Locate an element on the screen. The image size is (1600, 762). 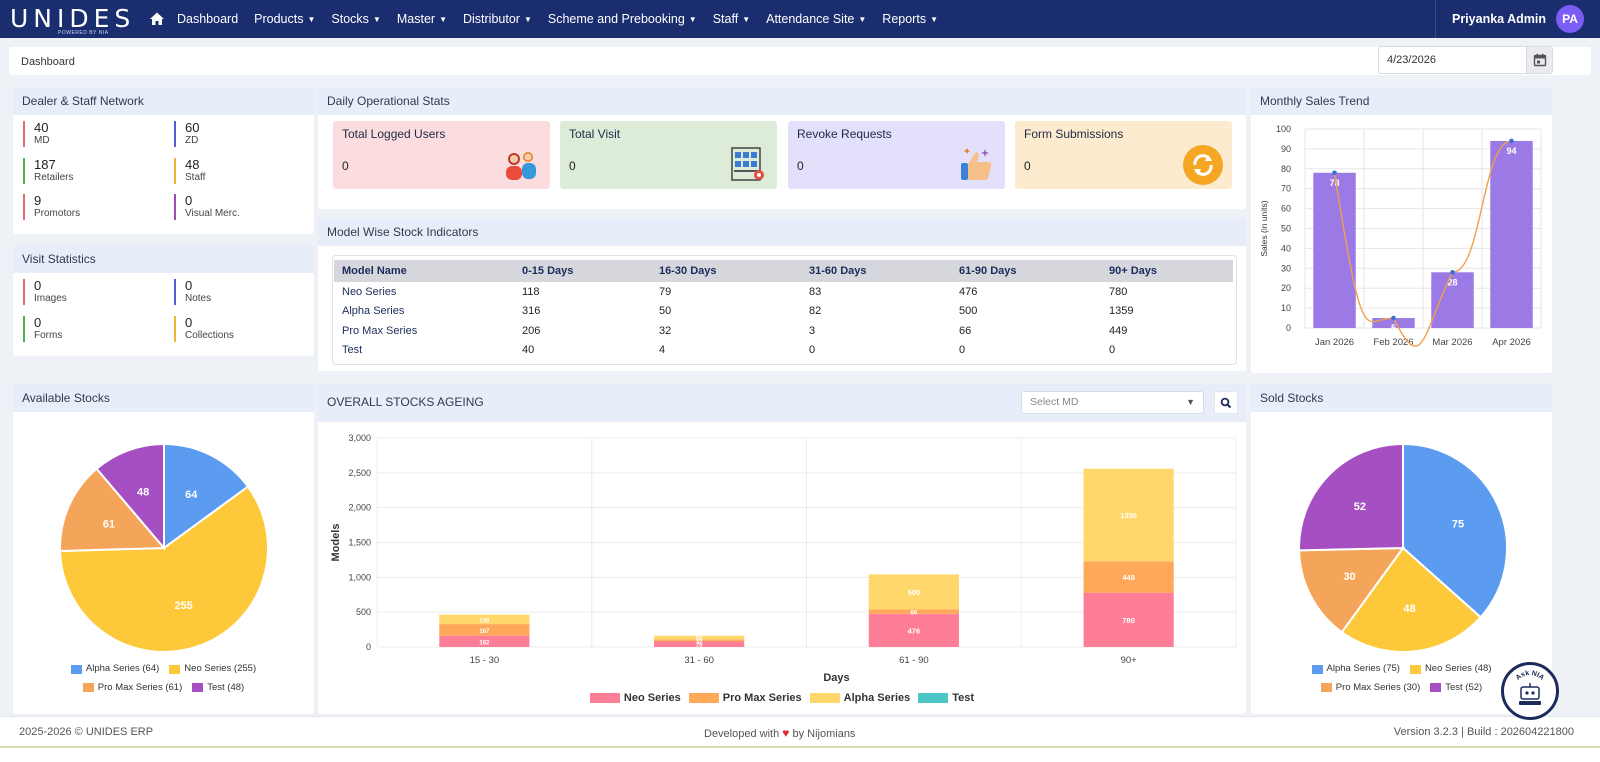
legend-item: Test (52) is located at coordinates (1456, 688).